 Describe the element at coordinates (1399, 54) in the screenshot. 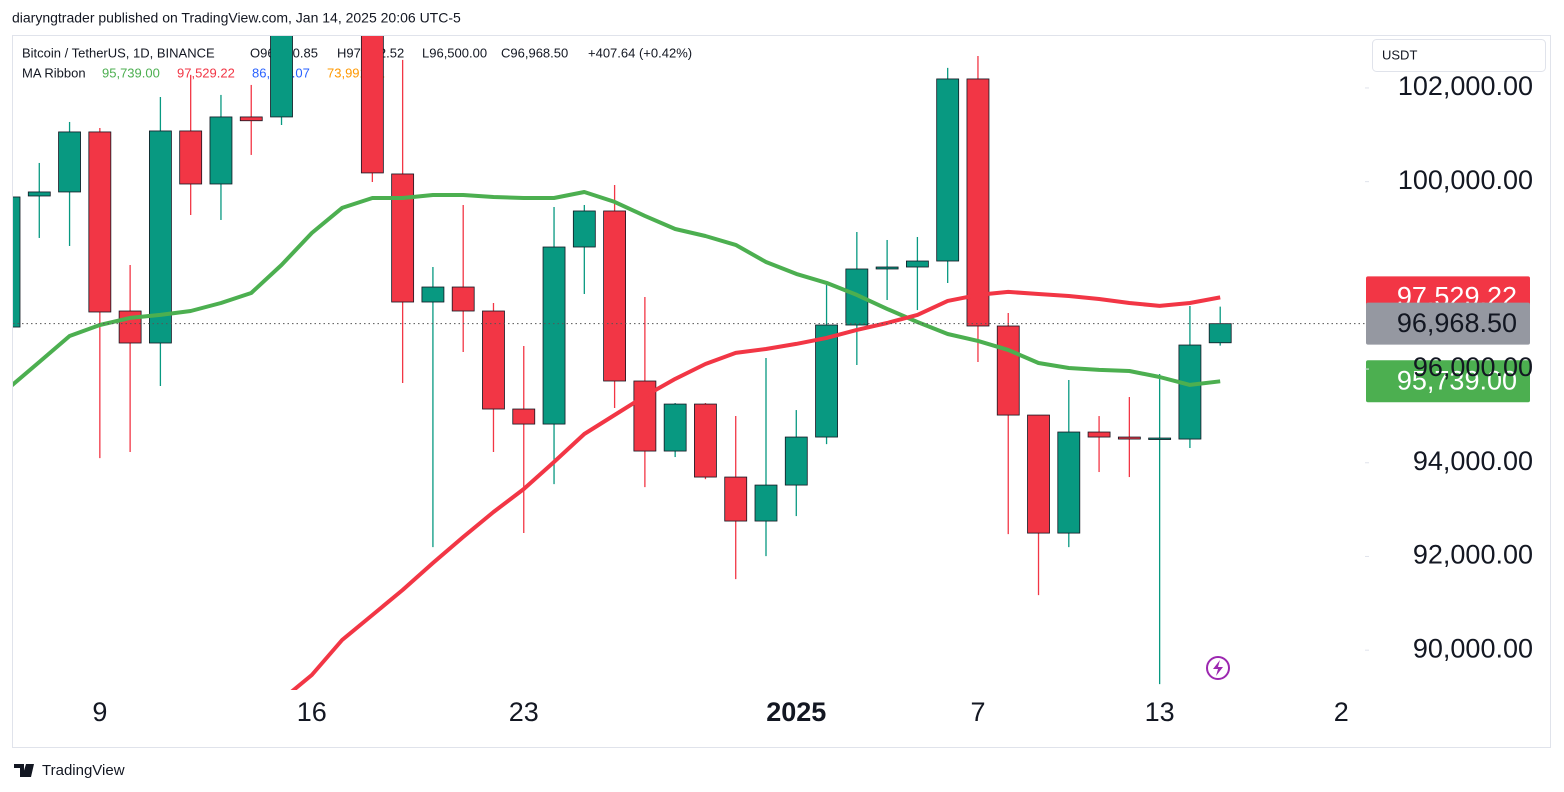

I see `currency-label: USDT` at that location.